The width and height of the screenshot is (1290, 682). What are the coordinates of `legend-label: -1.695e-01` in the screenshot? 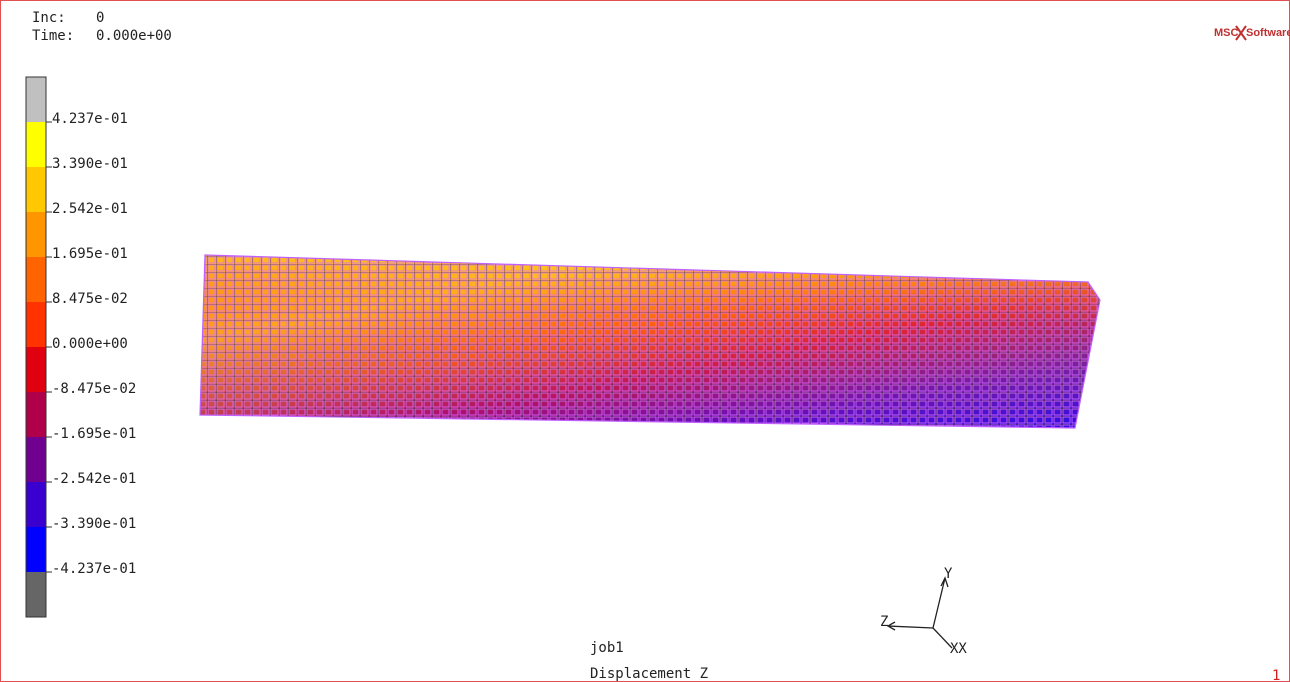 It's located at (94, 434).